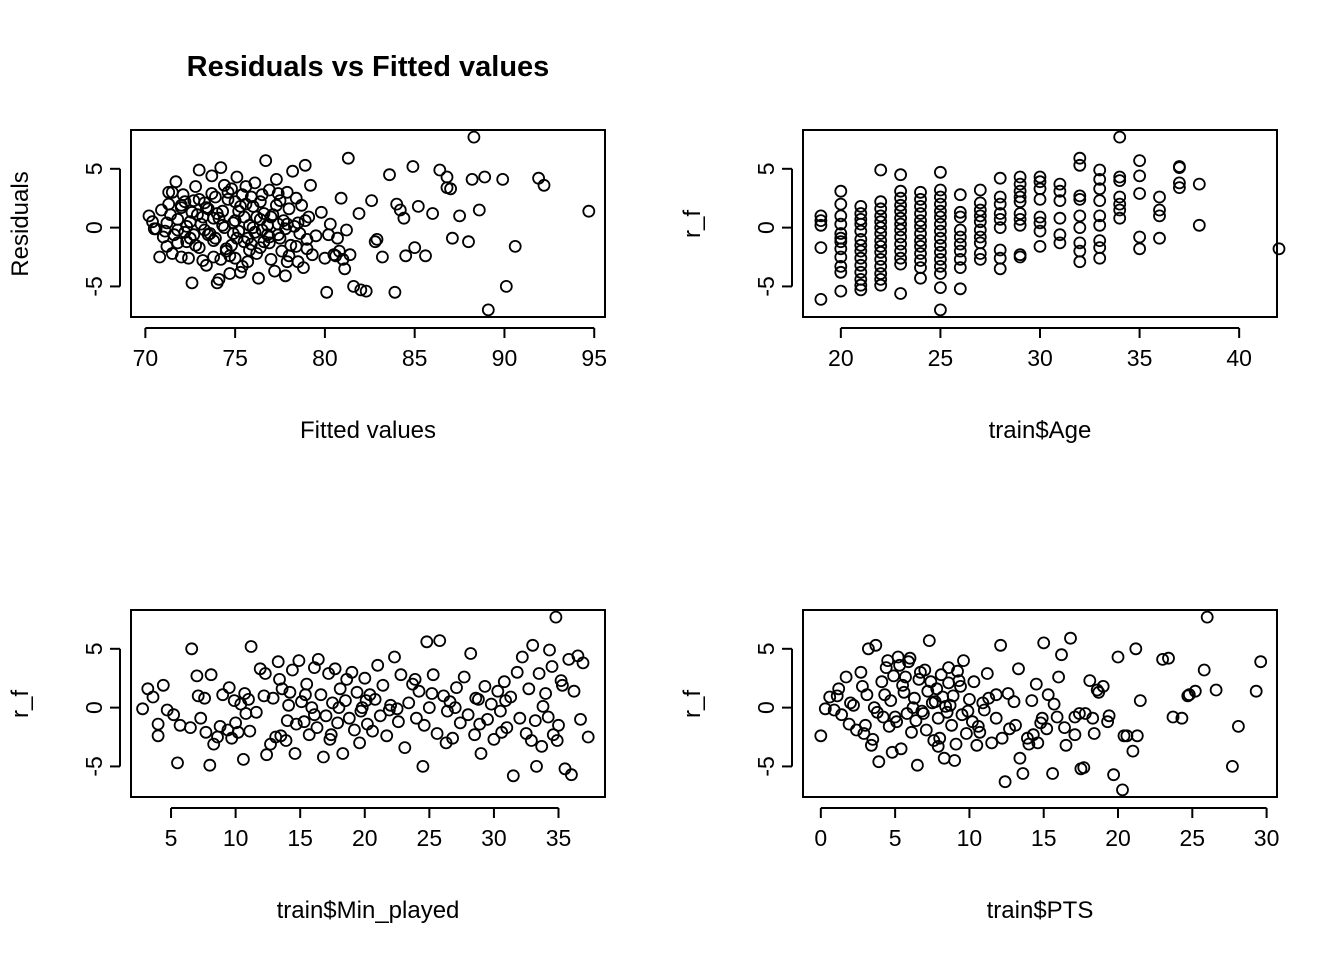 The image size is (1344, 960). What do you see at coordinates (970, 838) in the screenshot?
I see `x-tick-label: 10` at bounding box center [970, 838].